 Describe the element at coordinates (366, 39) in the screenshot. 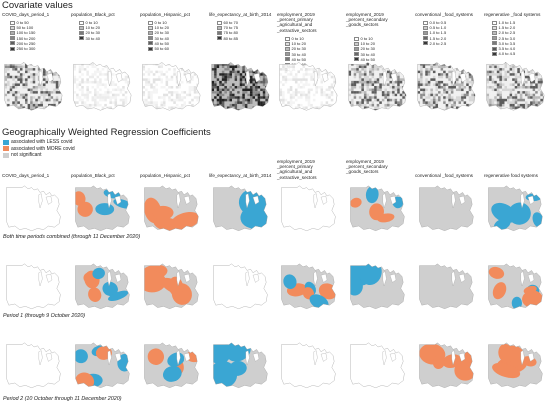

I see `covariate-legend-text: 0 to 10` at that location.